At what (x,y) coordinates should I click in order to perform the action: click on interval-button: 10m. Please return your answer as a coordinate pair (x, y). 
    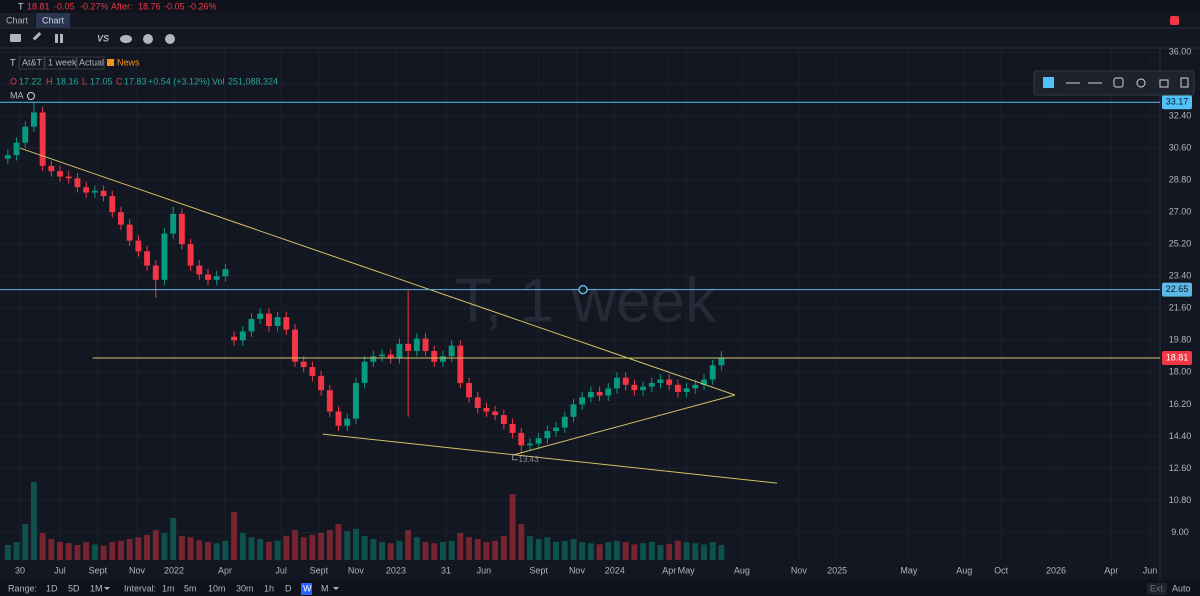
    Looking at the image, I should click on (217, 588).